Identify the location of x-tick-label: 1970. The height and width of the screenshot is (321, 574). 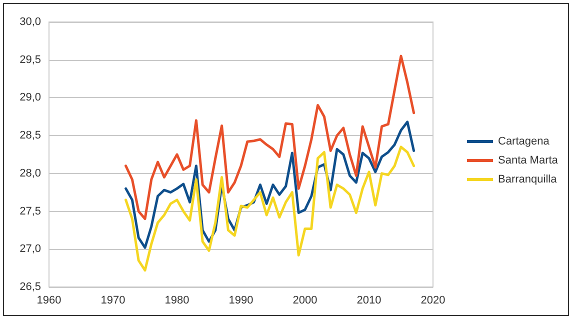
(113, 300).